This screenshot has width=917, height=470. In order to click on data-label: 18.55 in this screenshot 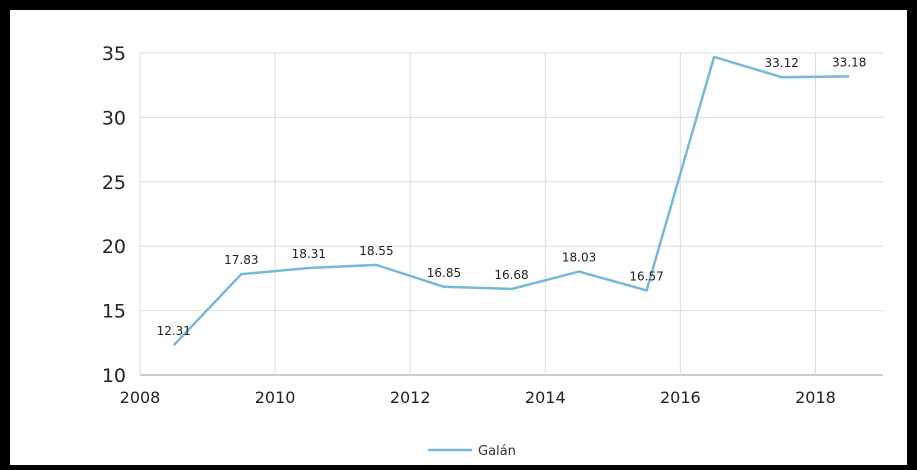, I will do `click(376, 251)`.